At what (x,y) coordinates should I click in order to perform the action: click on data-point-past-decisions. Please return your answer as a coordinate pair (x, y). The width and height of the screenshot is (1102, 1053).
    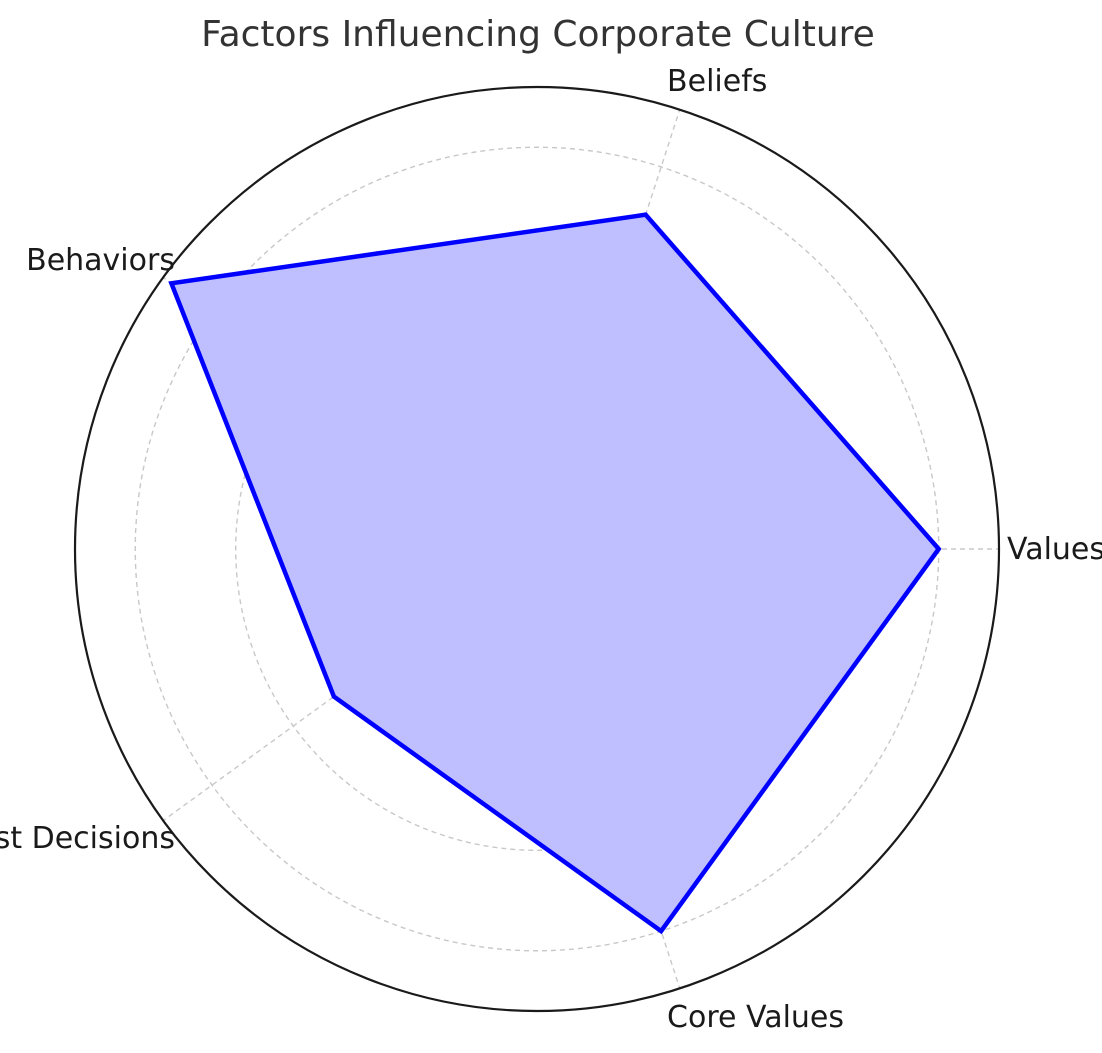
    Looking at the image, I should click on (333, 696).